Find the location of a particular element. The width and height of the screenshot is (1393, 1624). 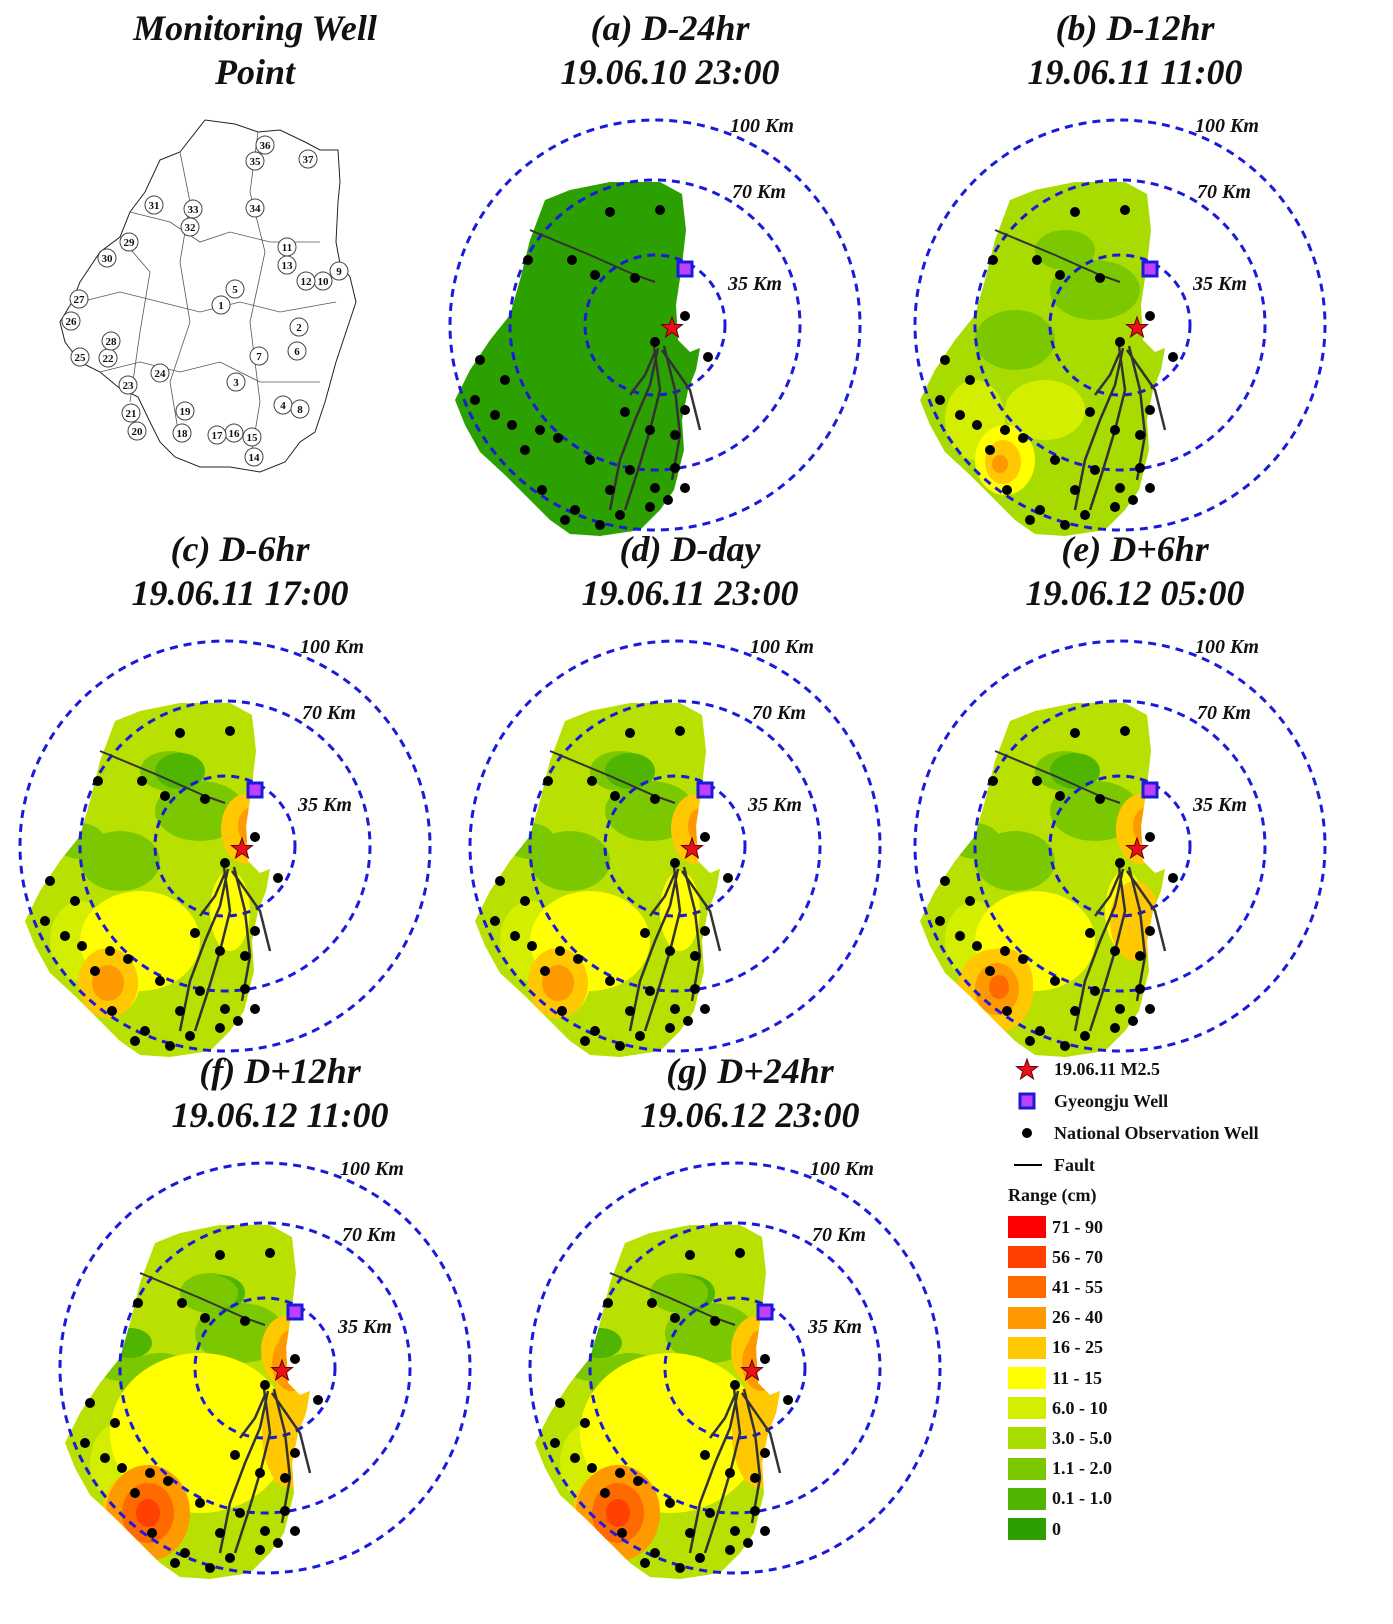

panel-timestamp: 19.06.11 11:00 is located at coordinates (1135, 72).